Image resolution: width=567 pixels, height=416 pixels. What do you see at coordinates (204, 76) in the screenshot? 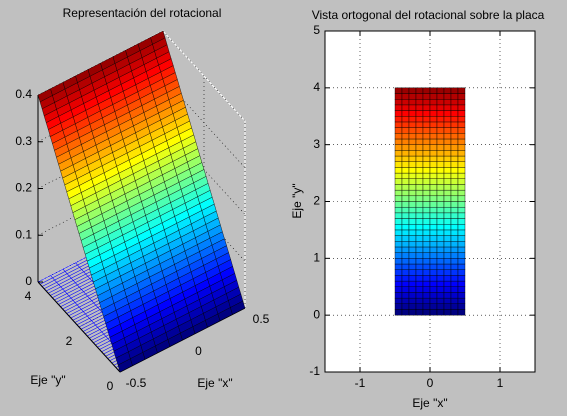
I see `grid-line` at bounding box center [204, 76].